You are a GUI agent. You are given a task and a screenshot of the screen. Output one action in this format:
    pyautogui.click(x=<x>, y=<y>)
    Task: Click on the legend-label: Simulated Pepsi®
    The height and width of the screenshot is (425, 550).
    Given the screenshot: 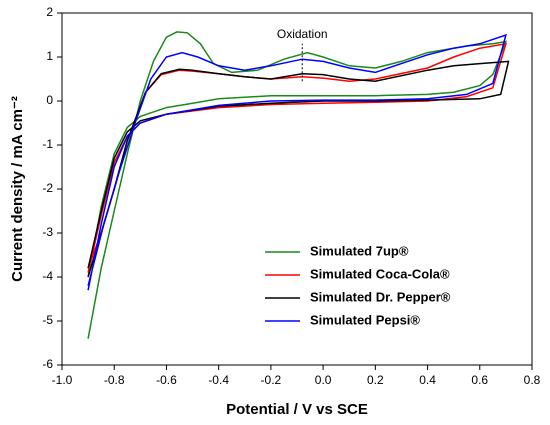 What is the action you would take?
    pyautogui.click(x=365, y=319)
    